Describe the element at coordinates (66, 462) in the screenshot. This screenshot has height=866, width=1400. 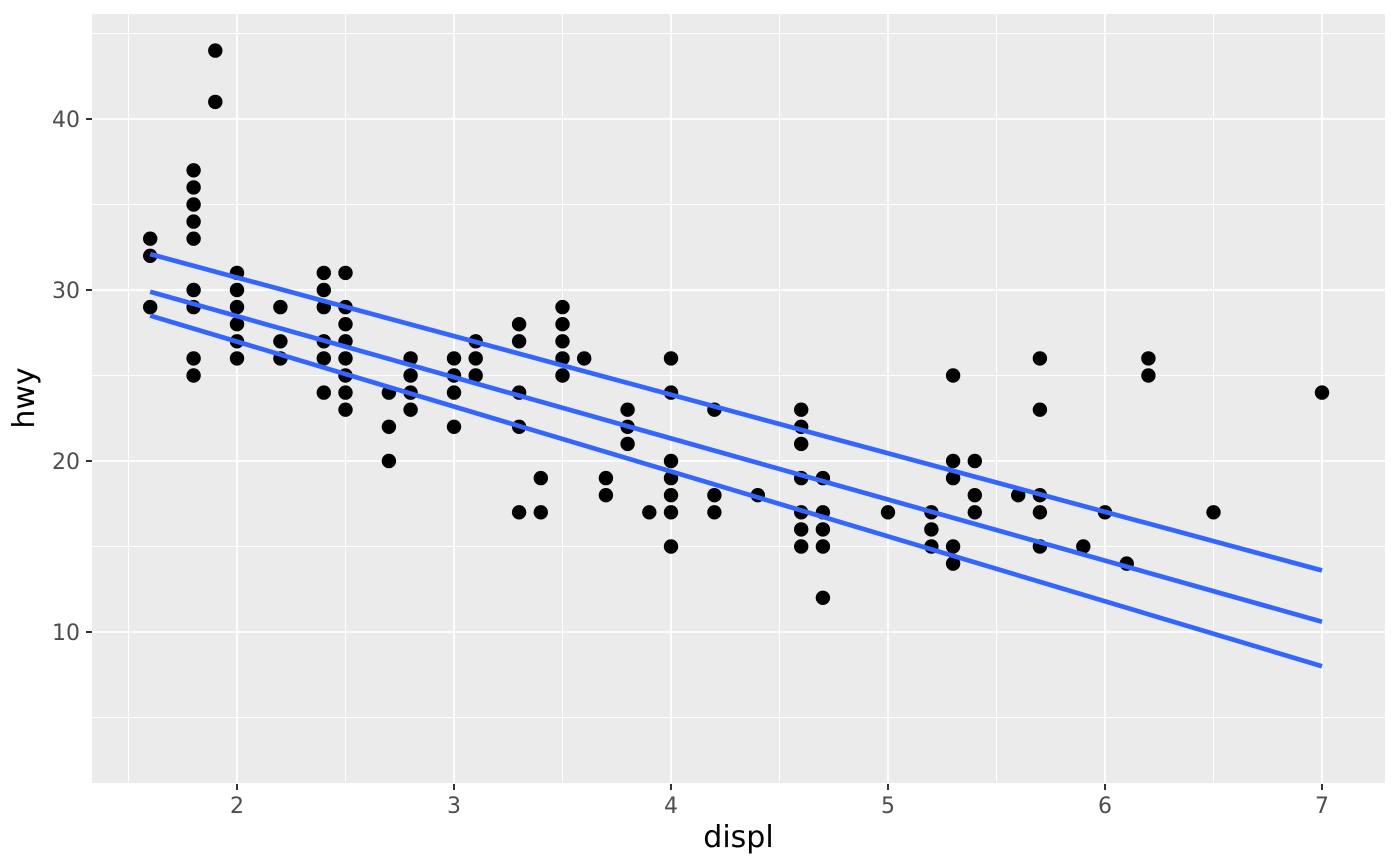
I see `y-tick-label: 20` at that location.